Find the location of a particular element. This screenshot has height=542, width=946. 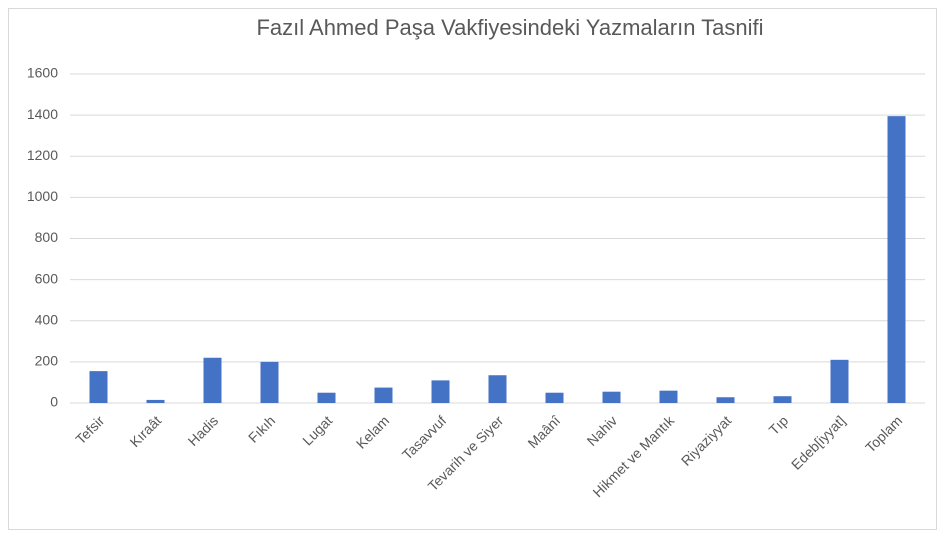

y-tick-label: 200 is located at coordinates (47, 361).